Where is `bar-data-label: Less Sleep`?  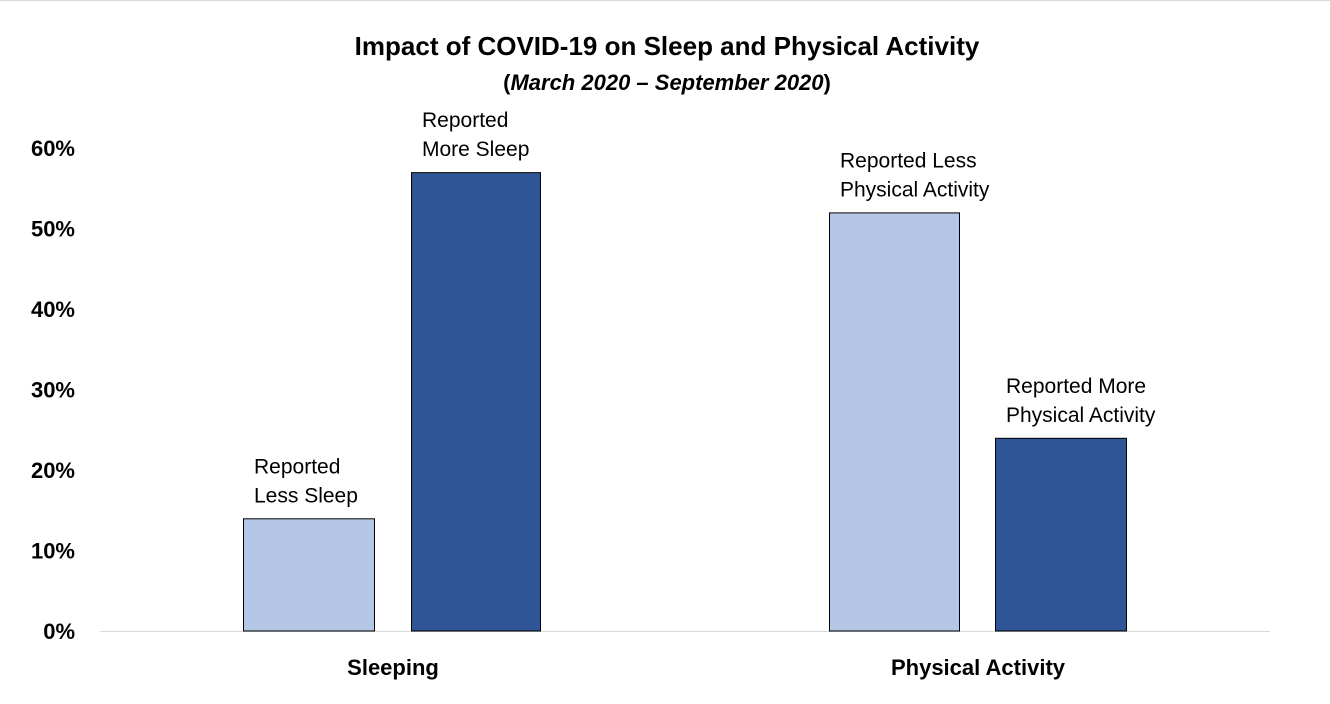
bar-data-label: Less Sleep is located at coordinates (306, 495).